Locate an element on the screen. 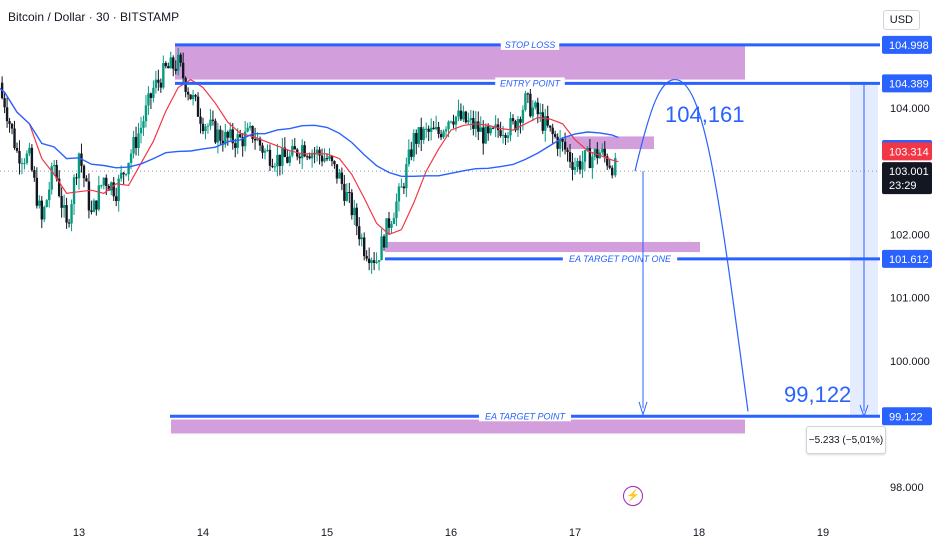 The width and height of the screenshot is (932, 550). time-tick-label: 18 is located at coordinates (699, 533).